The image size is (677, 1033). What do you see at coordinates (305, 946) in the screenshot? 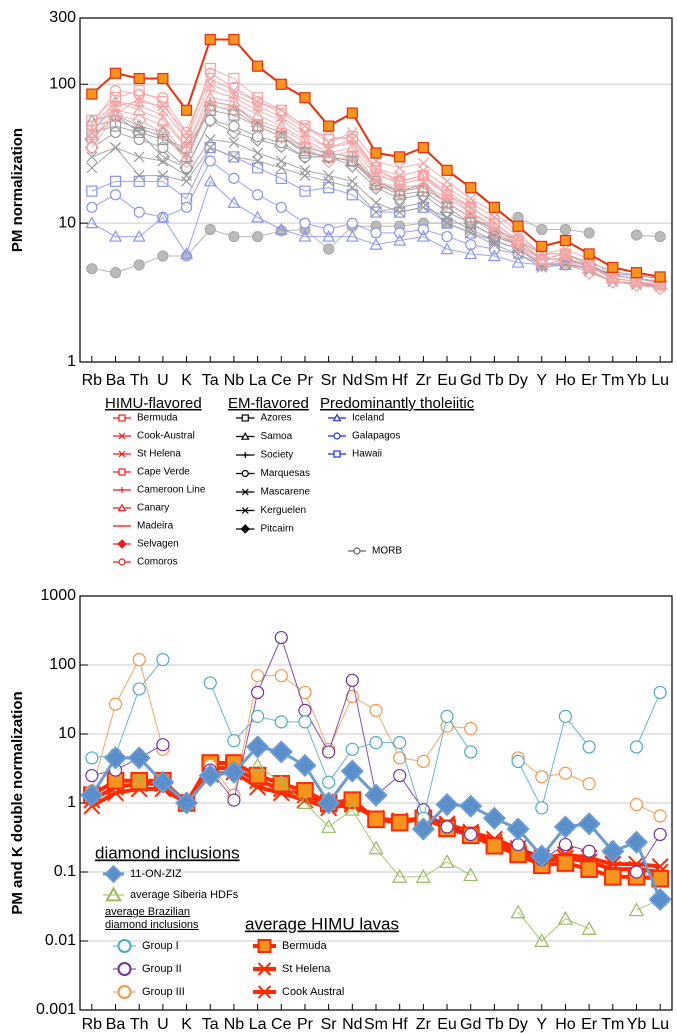
I see `legend-label: Bermuda` at bounding box center [305, 946].